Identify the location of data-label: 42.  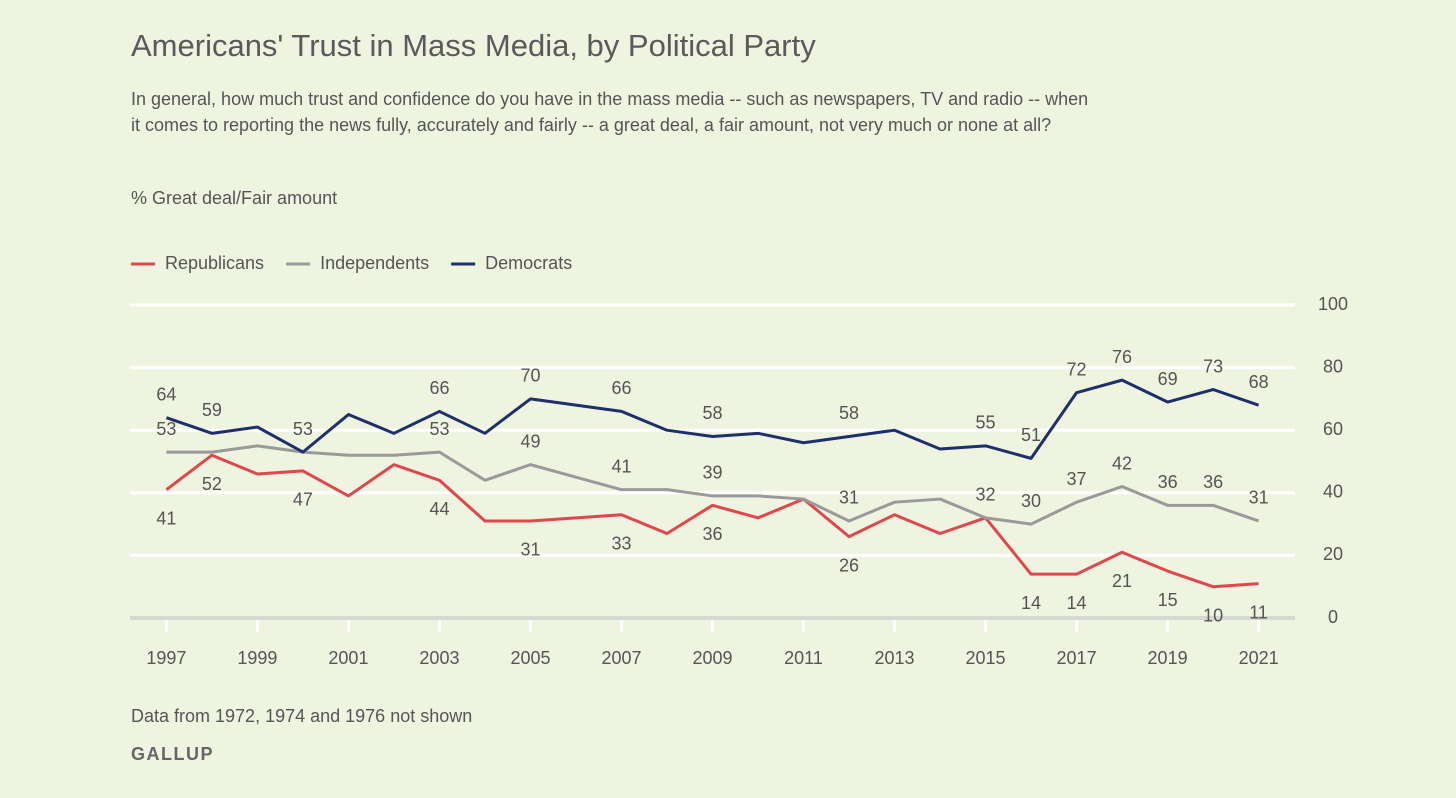
(1122, 463).